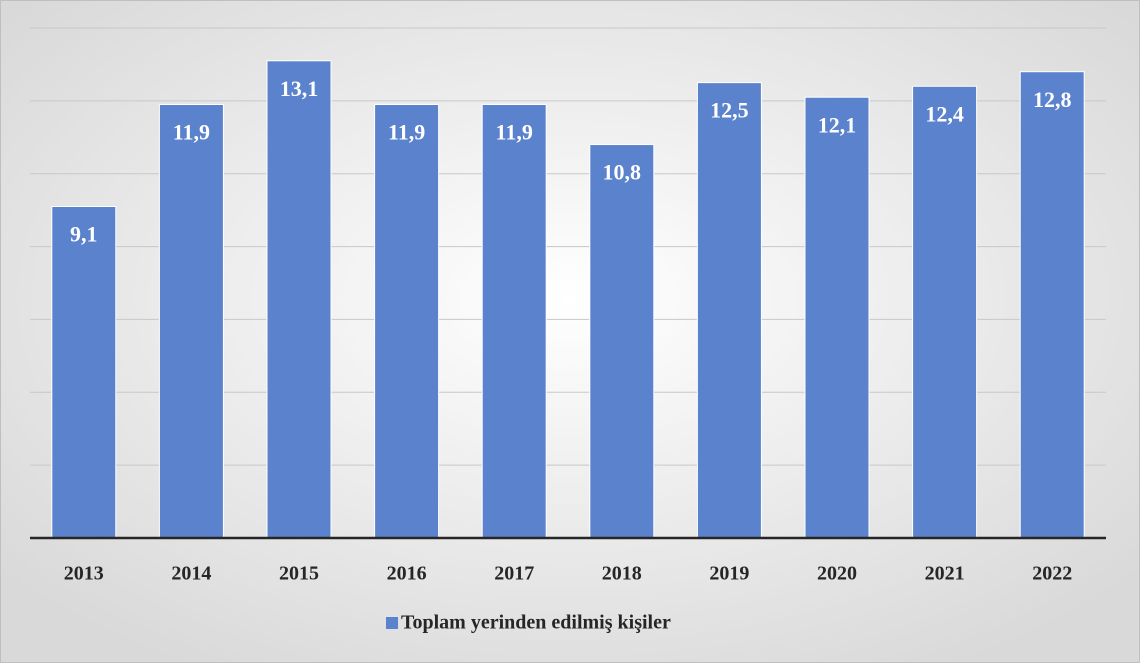 Image resolution: width=1140 pixels, height=663 pixels. I want to click on x-tick-label: 2019, so click(729, 574).